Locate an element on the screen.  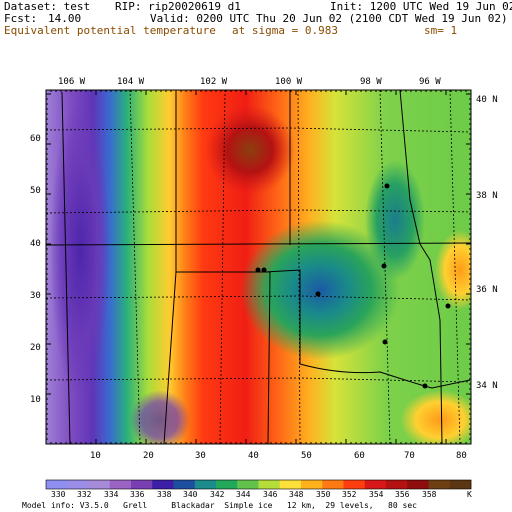
cb-label-332: 332 is located at coordinates (84, 494).